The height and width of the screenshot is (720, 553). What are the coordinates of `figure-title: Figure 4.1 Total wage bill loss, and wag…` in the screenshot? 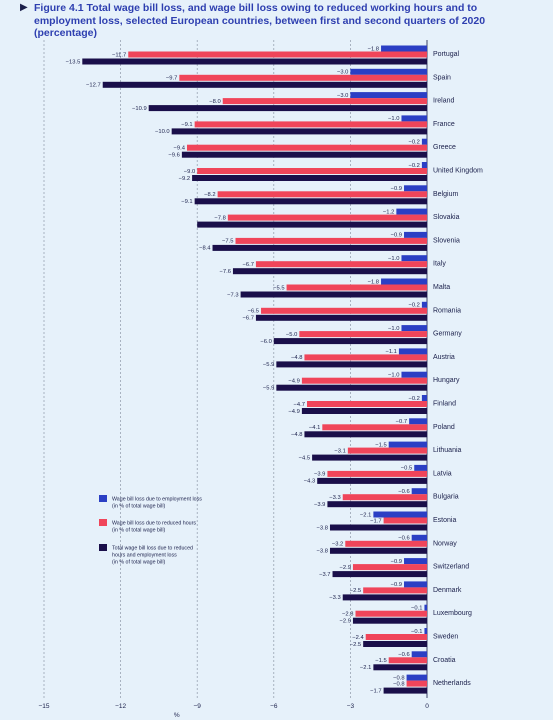 It's located at (260, 20).